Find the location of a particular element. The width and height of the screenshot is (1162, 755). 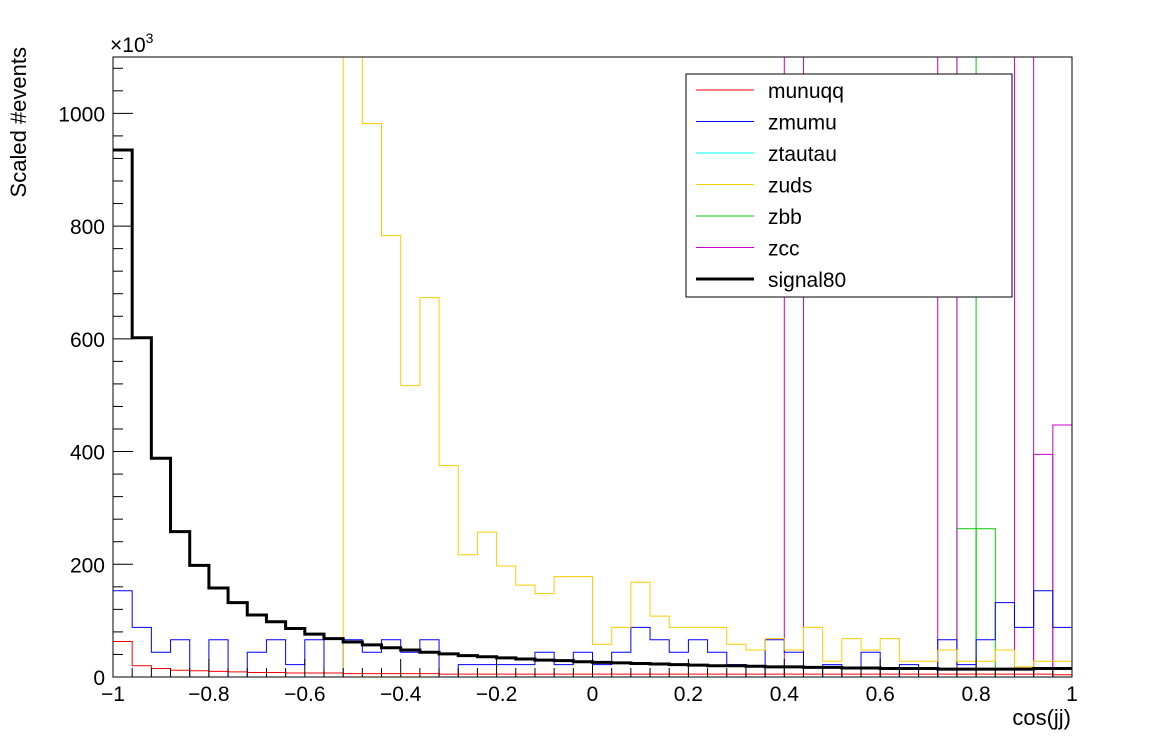

x-tick-label: −0.6 is located at coordinates (304, 694).